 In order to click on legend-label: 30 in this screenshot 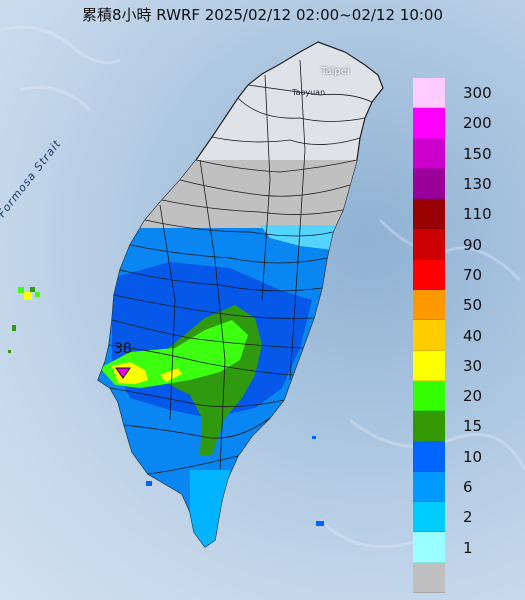, I will do `click(473, 365)`.